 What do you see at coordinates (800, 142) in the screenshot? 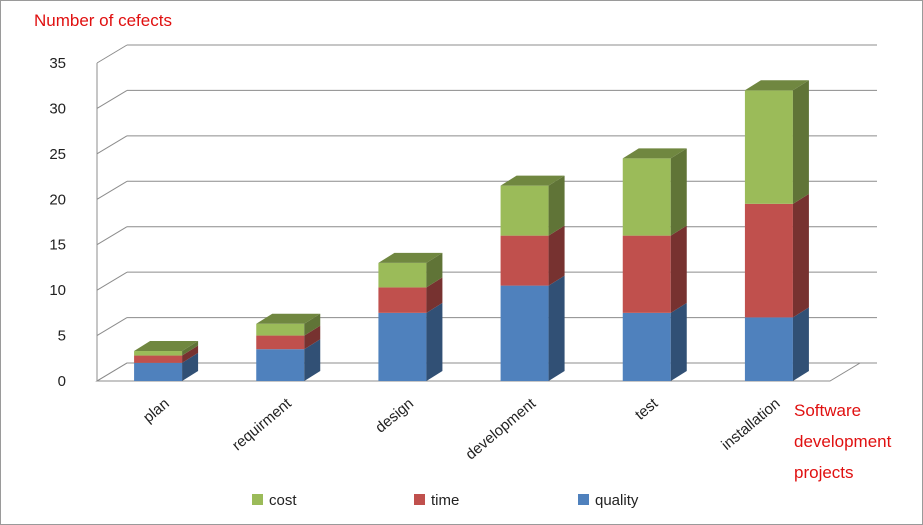
I see `bar-side-cost-installation` at bounding box center [800, 142].